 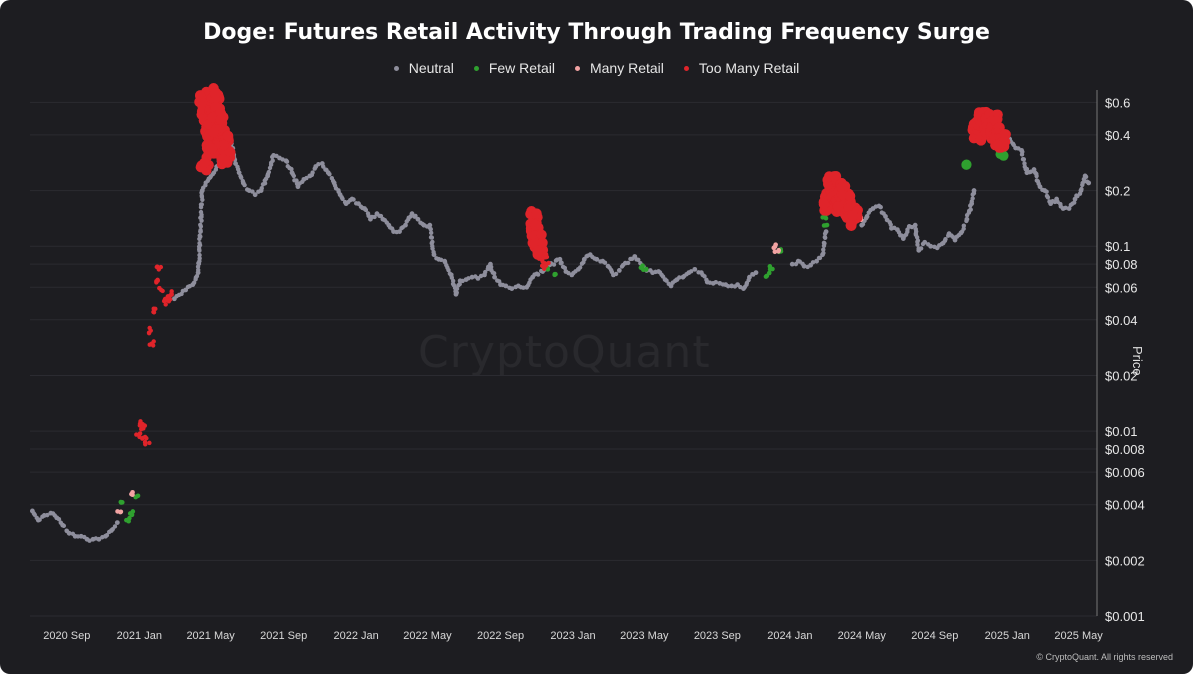 I want to click on legend-item-many-retail: Many Retail, so click(x=619, y=68).